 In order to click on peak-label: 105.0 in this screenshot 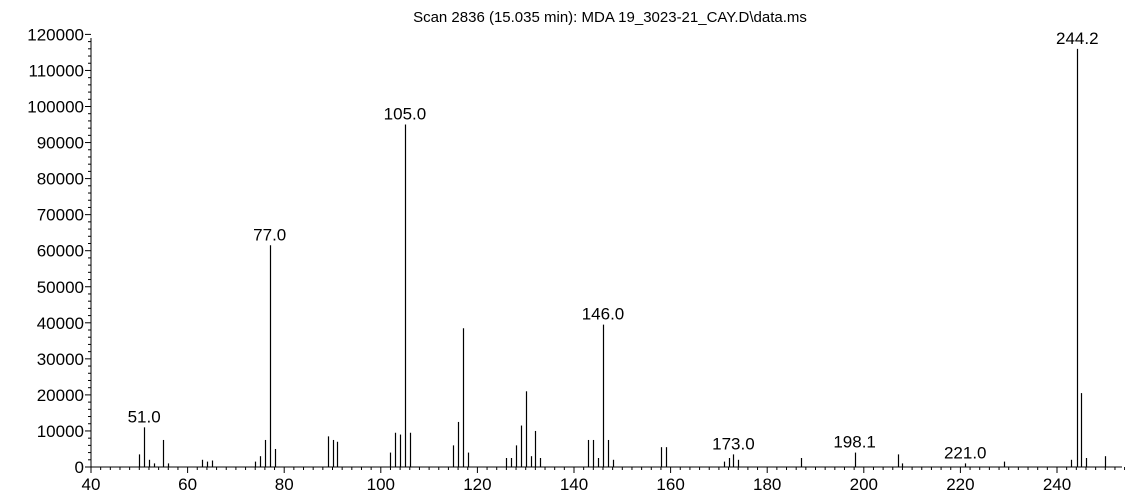, I will do `click(405, 114)`.